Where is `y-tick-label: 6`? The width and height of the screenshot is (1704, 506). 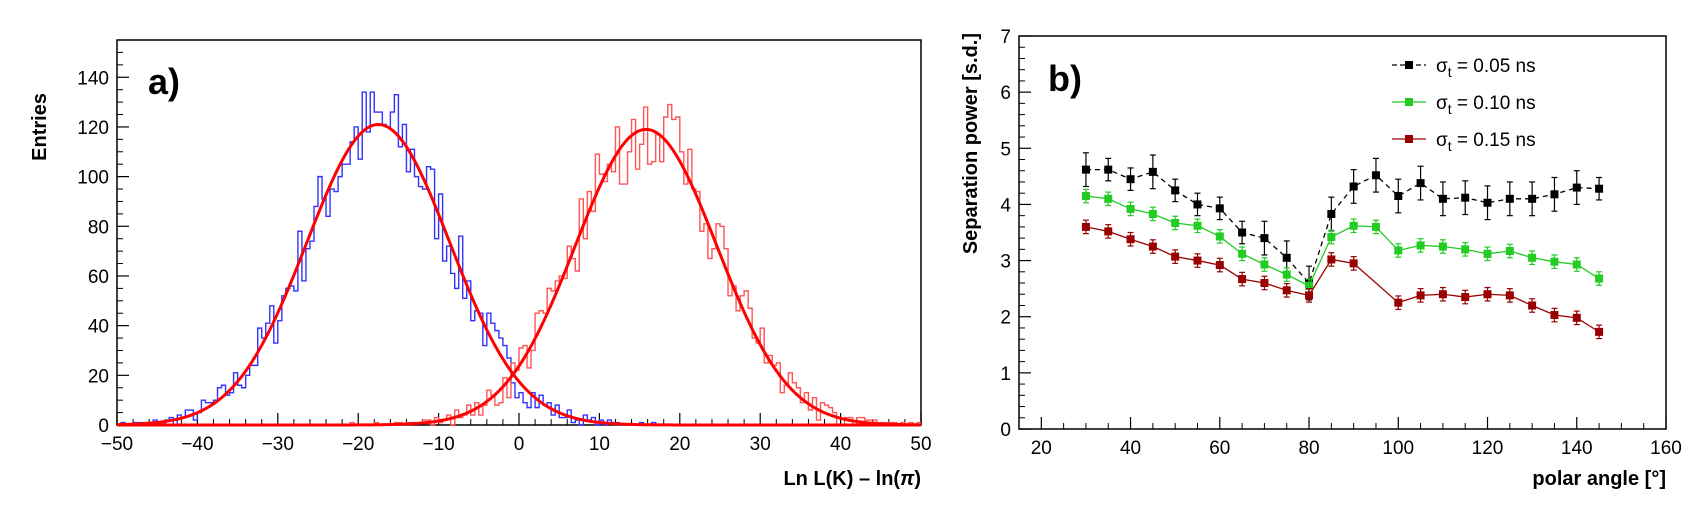 y-tick-label: 6 is located at coordinates (1005, 93).